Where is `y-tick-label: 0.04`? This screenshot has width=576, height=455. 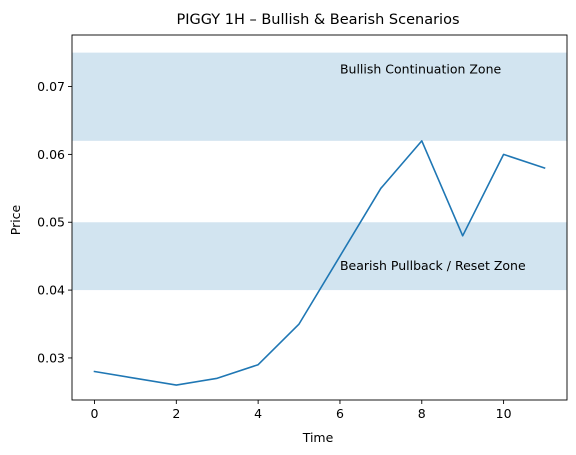
y-tick-label: 0.04 is located at coordinates (51, 290).